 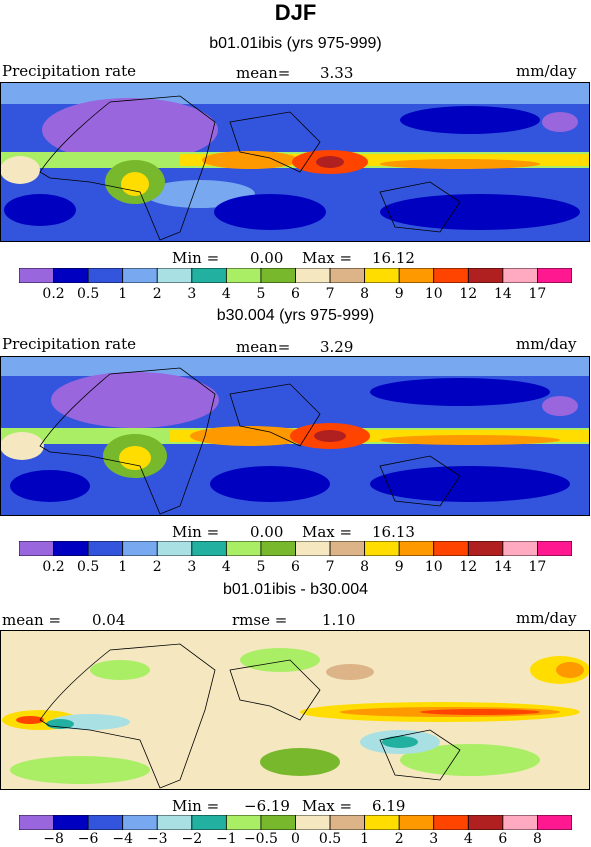 What do you see at coordinates (295, 589) in the screenshot?
I see `panel3-title: b01.01ibis - b30.004` at bounding box center [295, 589].